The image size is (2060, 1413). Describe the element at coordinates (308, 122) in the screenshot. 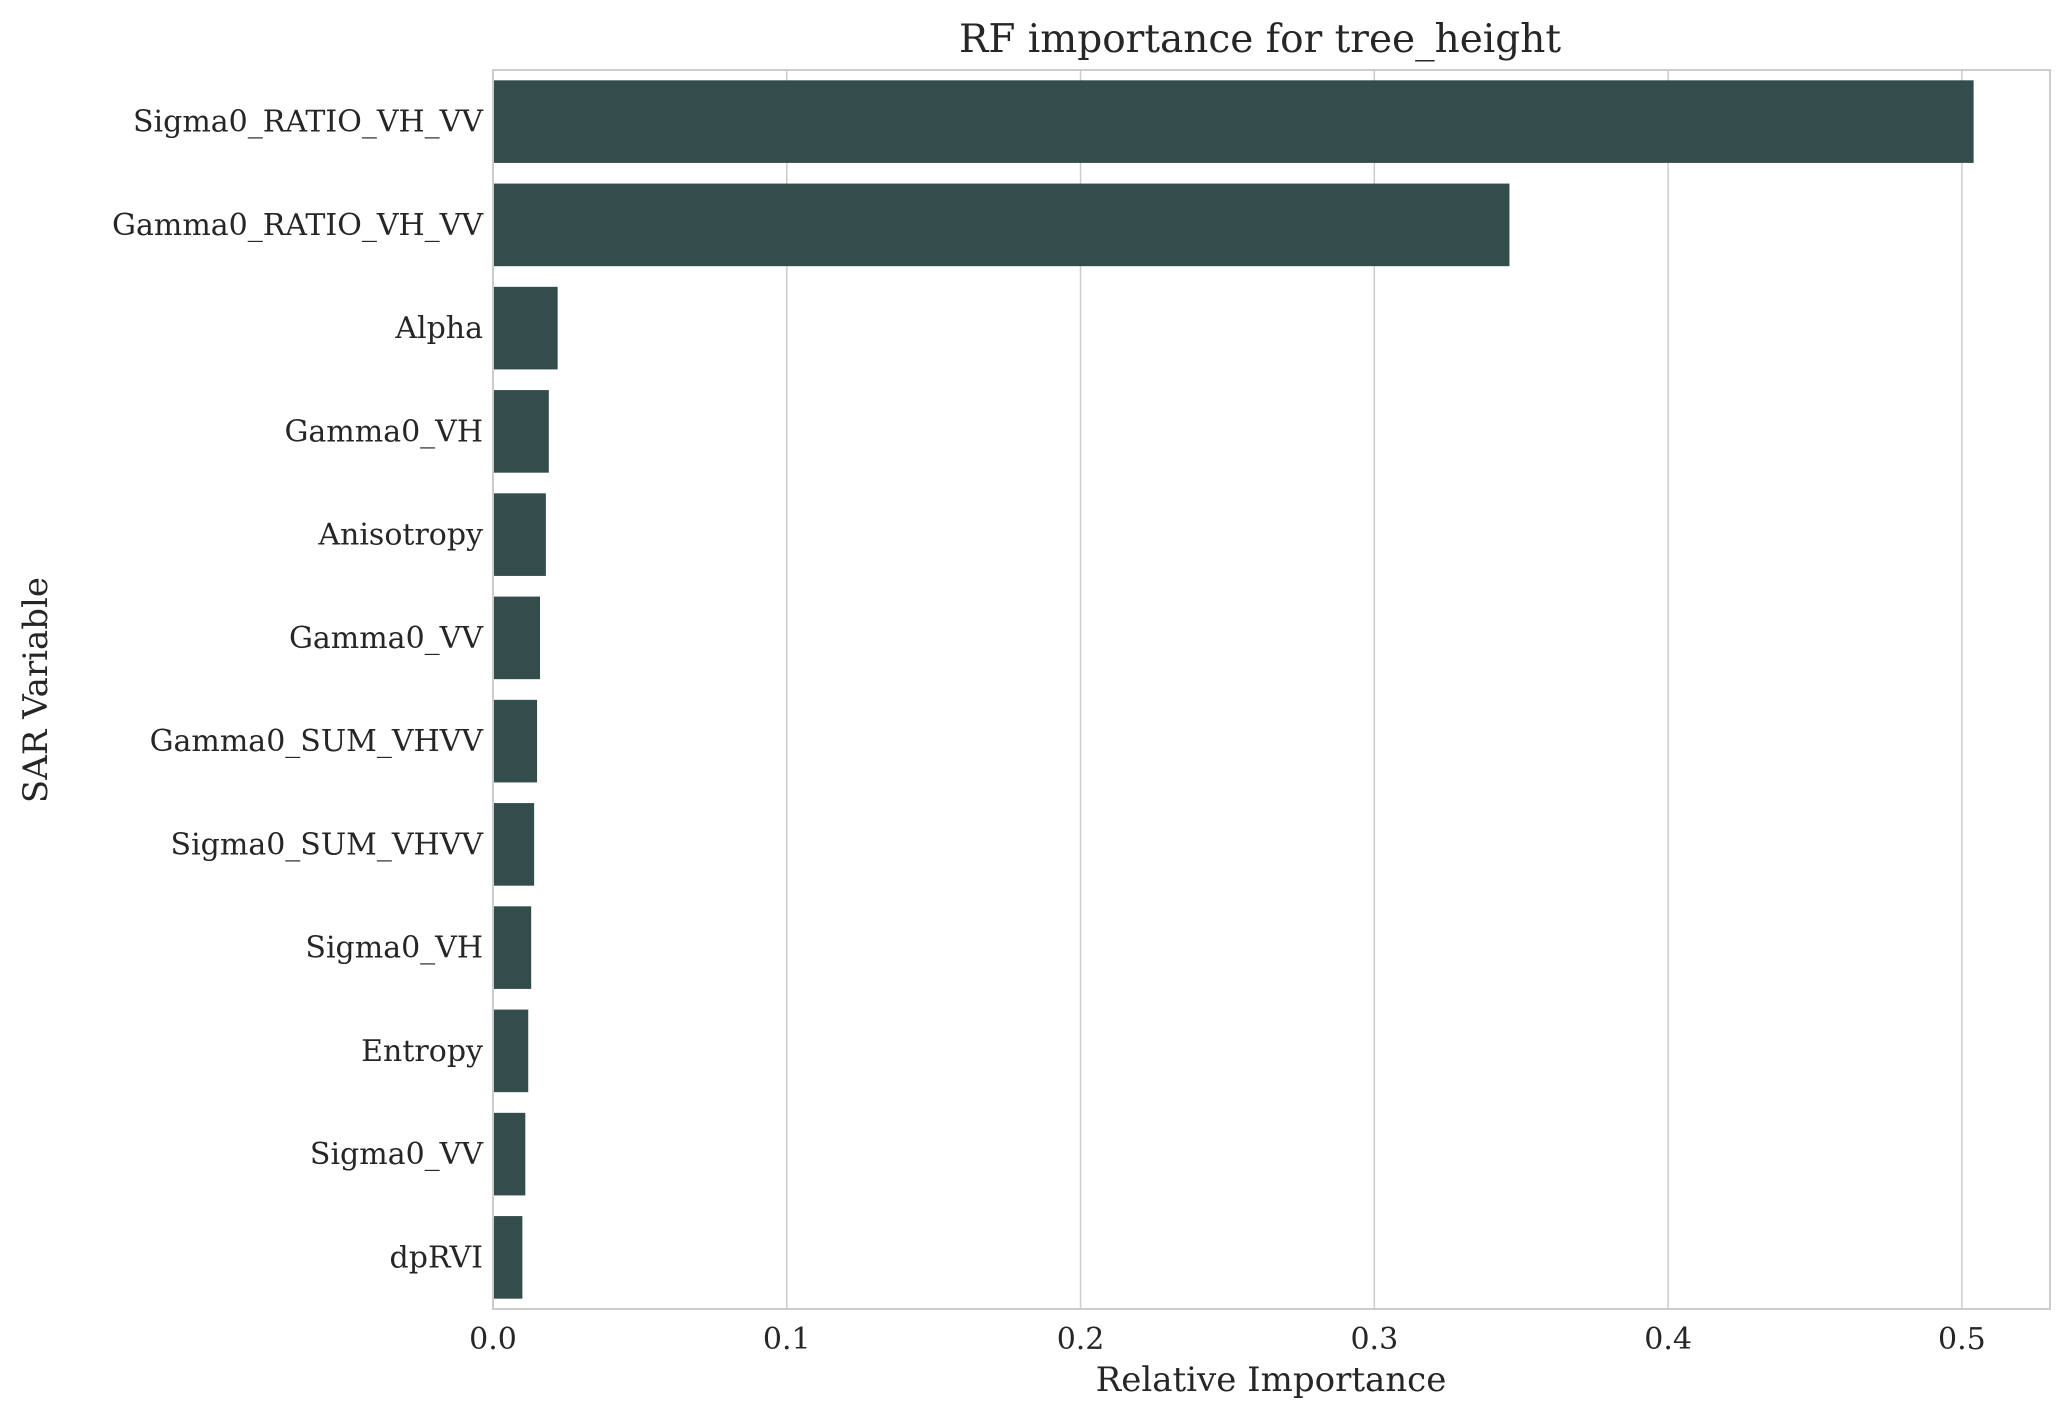

I see `y-tick-label: Sigma0_RATIO_VH_VV` at that location.